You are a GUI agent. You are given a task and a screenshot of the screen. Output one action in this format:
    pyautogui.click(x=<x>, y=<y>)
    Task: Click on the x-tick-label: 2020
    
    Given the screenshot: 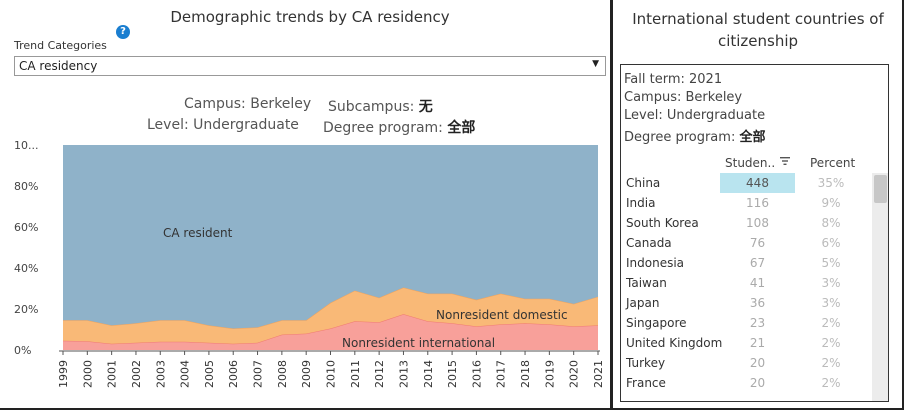 What is the action you would take?
    pyautogui.click(x=574, y=374)
    